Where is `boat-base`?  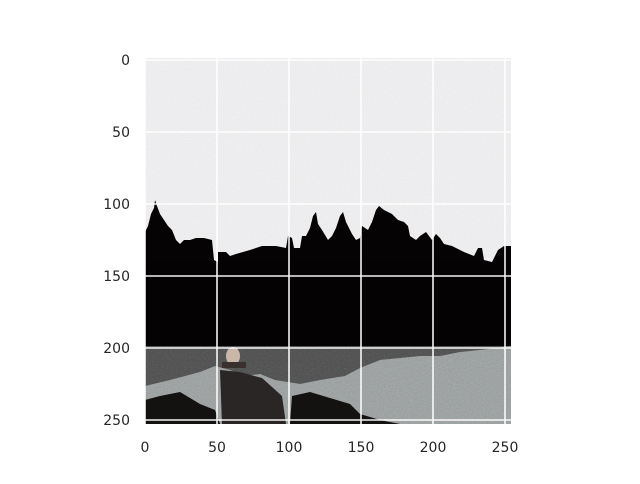 boat-base is located at coordinates (234, 365).